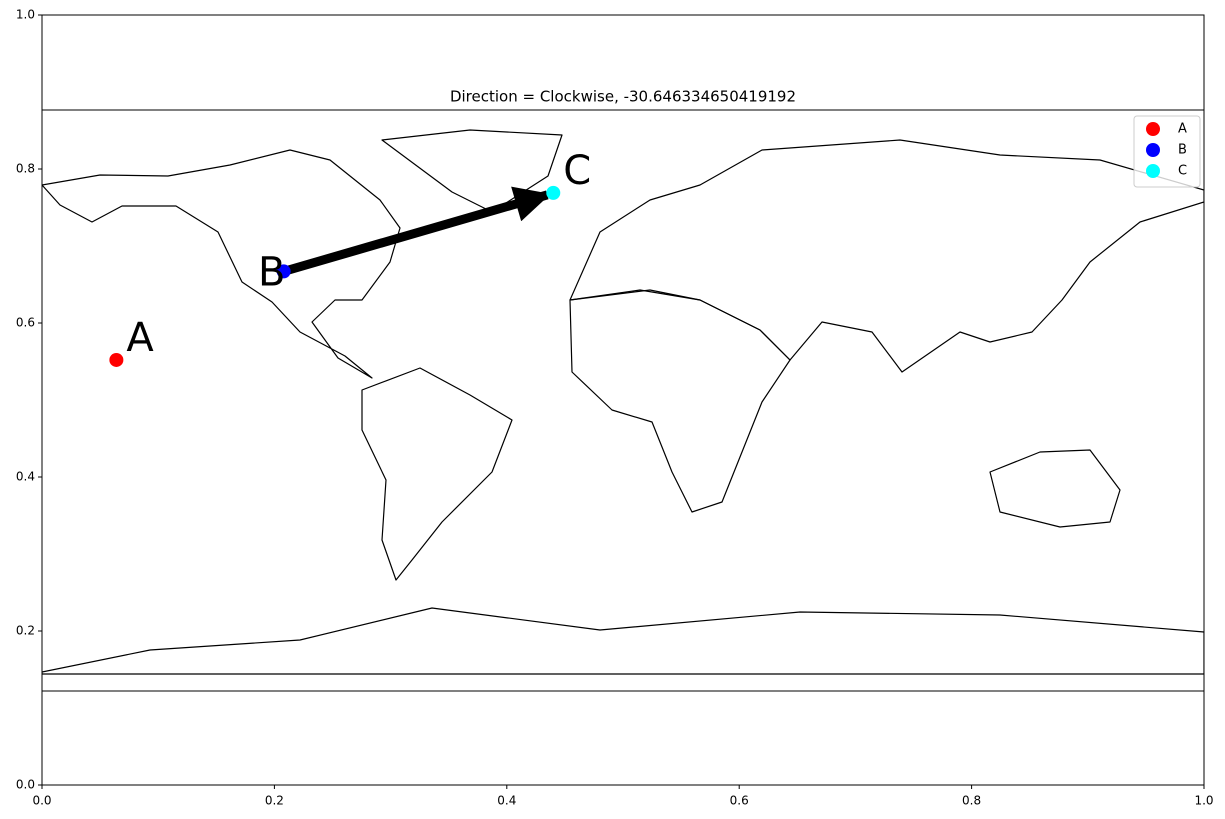  I want to click on x-tick-label: 0.8, so click(971, 801).